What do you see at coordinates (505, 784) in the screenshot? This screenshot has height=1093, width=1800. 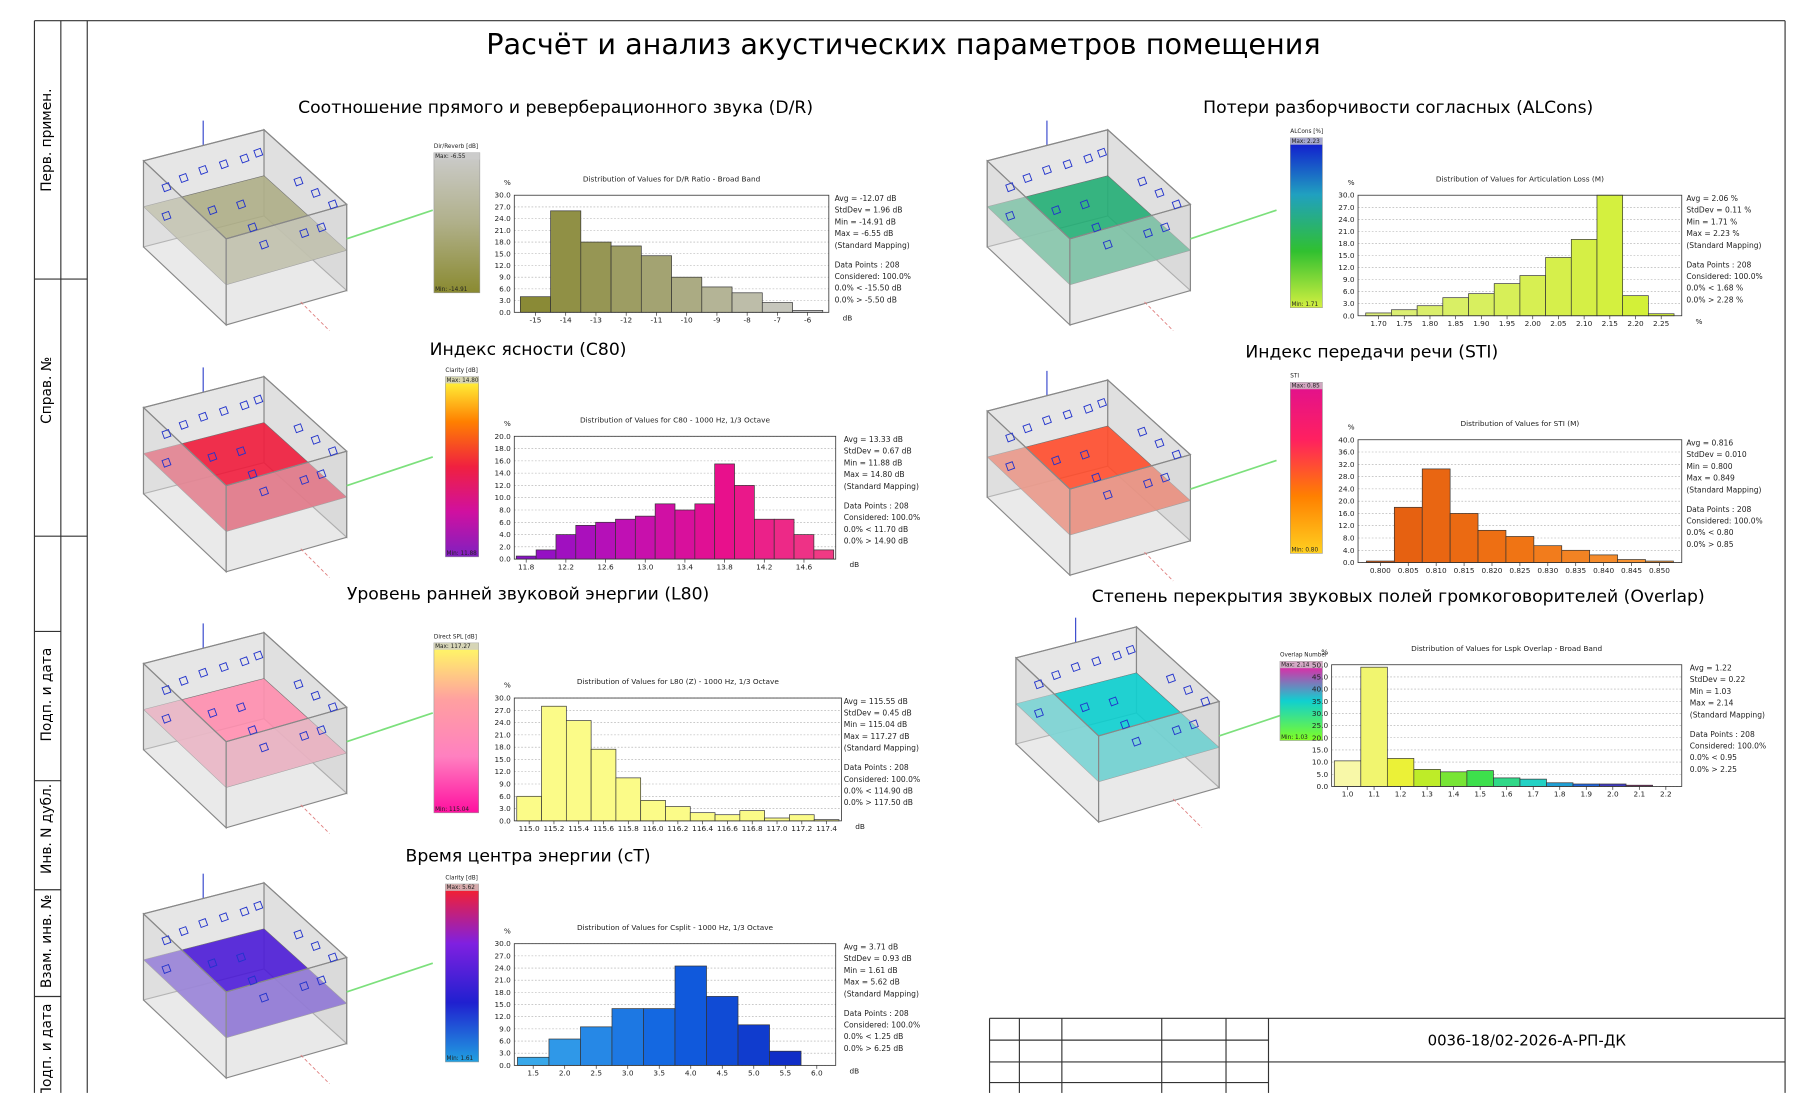 I see `y-tick-label: 9.0` at bounding box center [505, 784].